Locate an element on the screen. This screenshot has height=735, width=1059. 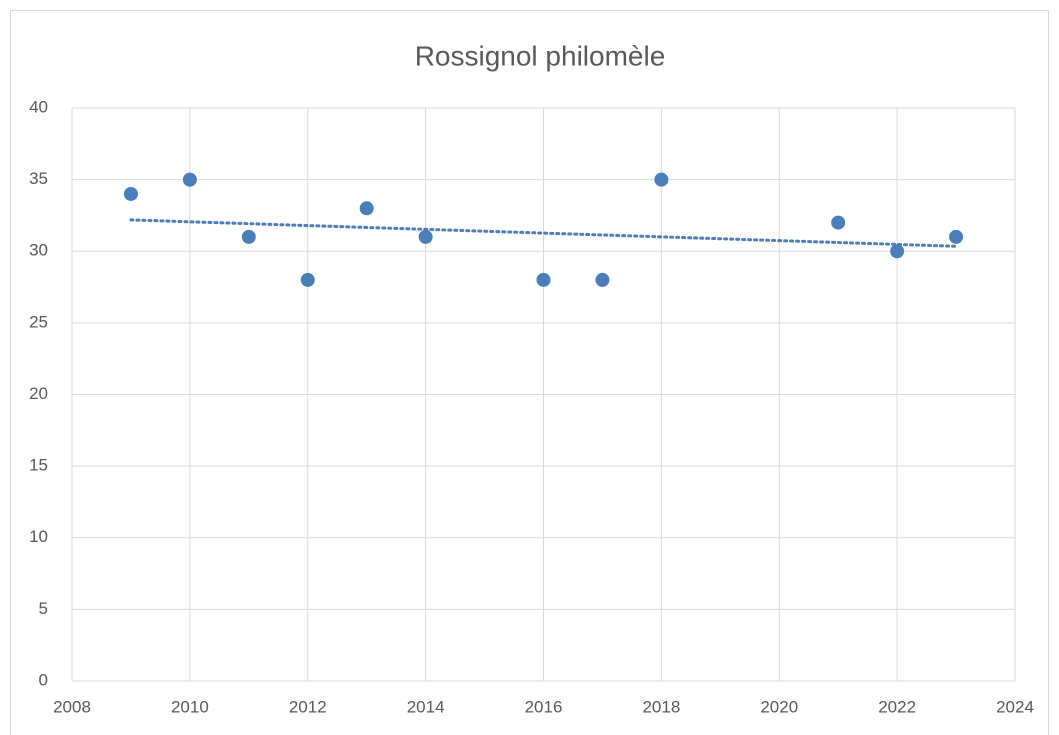
x-tick-label: 2008 is located at coordinates (72, 706).